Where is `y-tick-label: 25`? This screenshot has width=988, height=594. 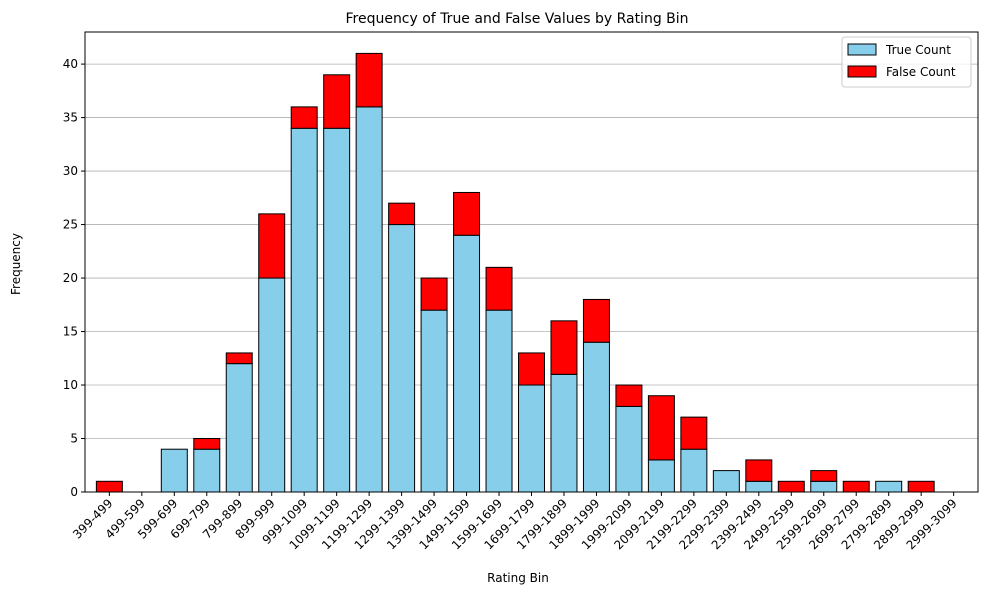 y-tick-label: 25 is located at coordinates (70, 225).